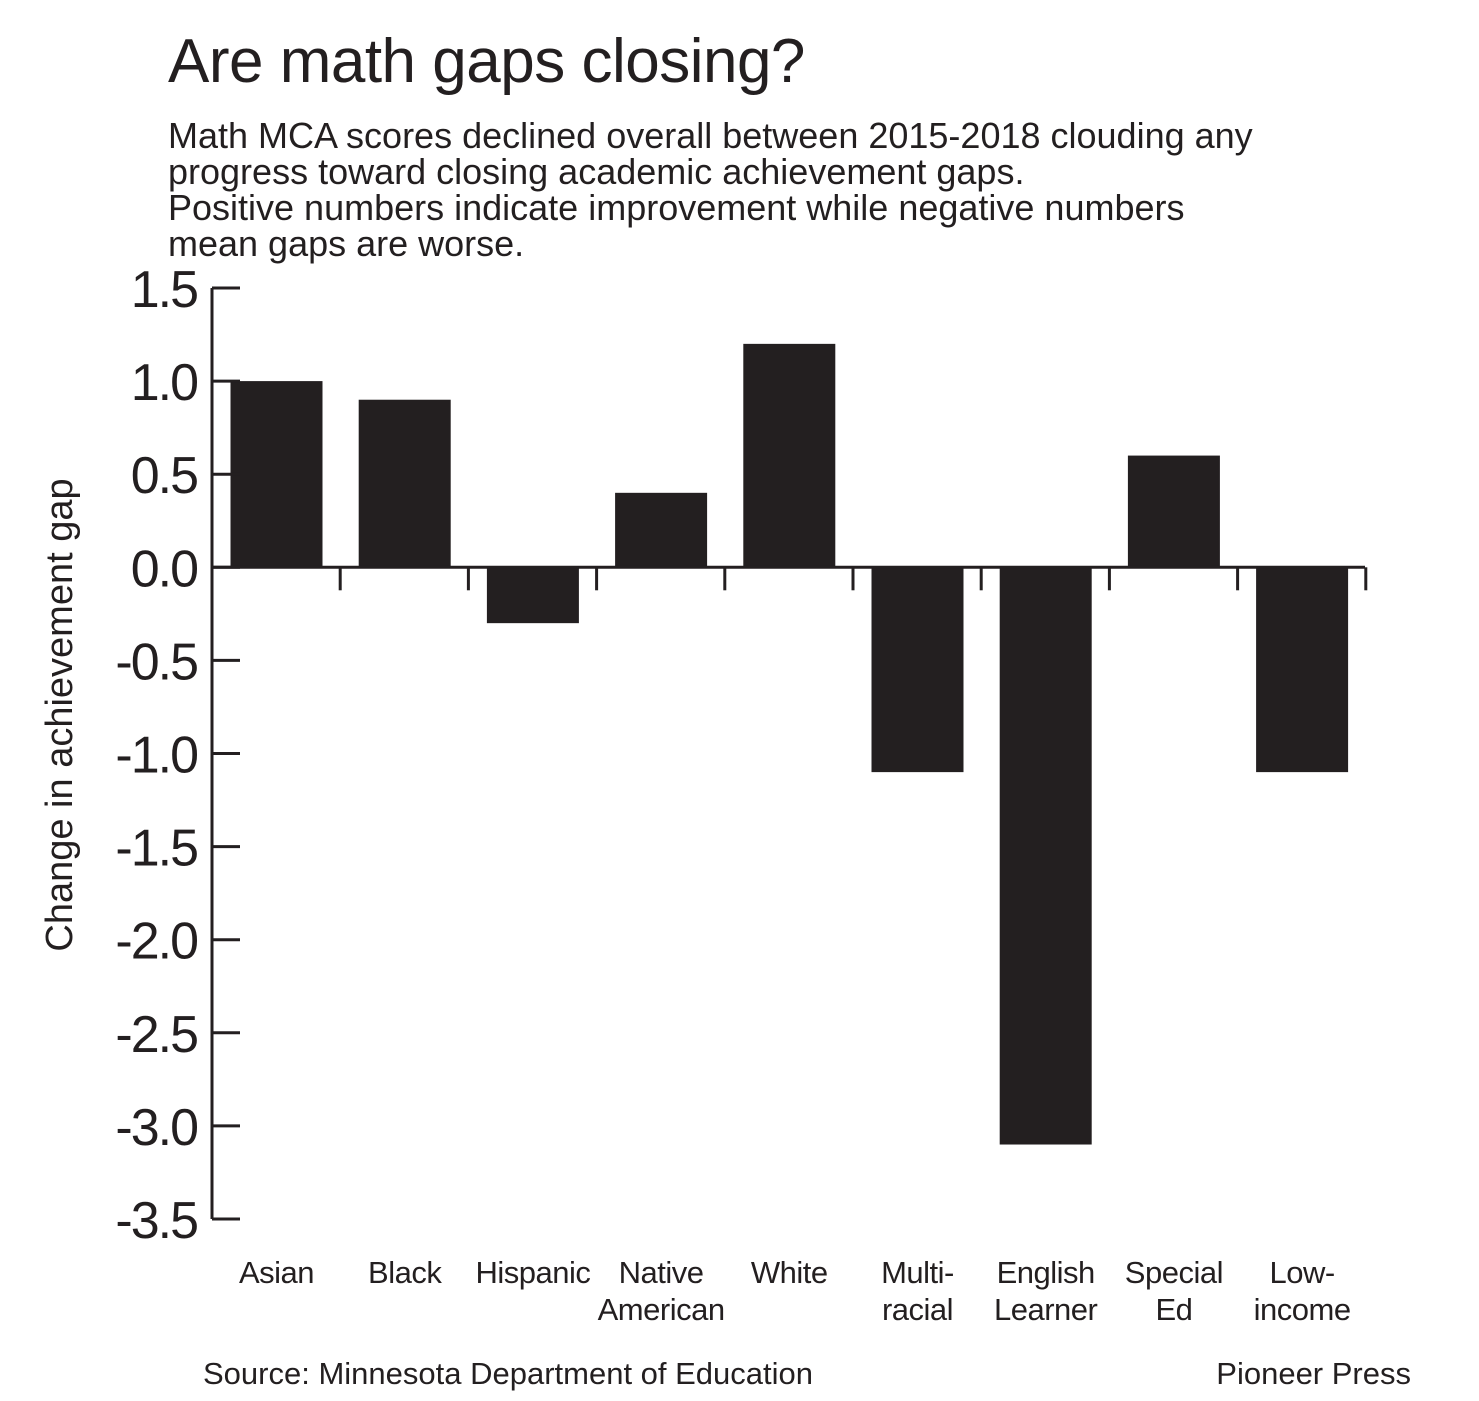 The image size is (1479, 1401). Describe the element at coordinates (156, 1035) in the screenshot. I see `y-tick-label: -2.5` at that location.